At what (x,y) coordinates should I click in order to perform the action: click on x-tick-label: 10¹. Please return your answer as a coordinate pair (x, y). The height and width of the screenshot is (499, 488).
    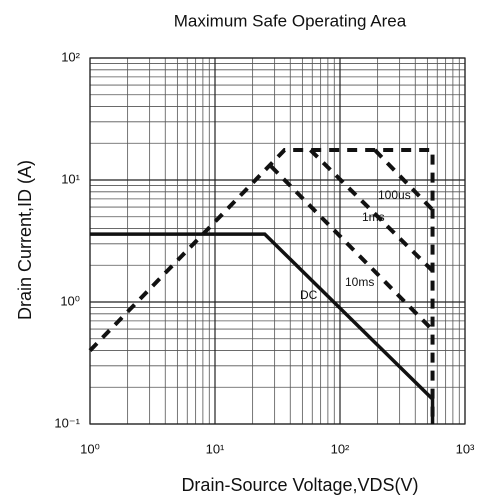
    Looking at the image, I should click on (215, 448).